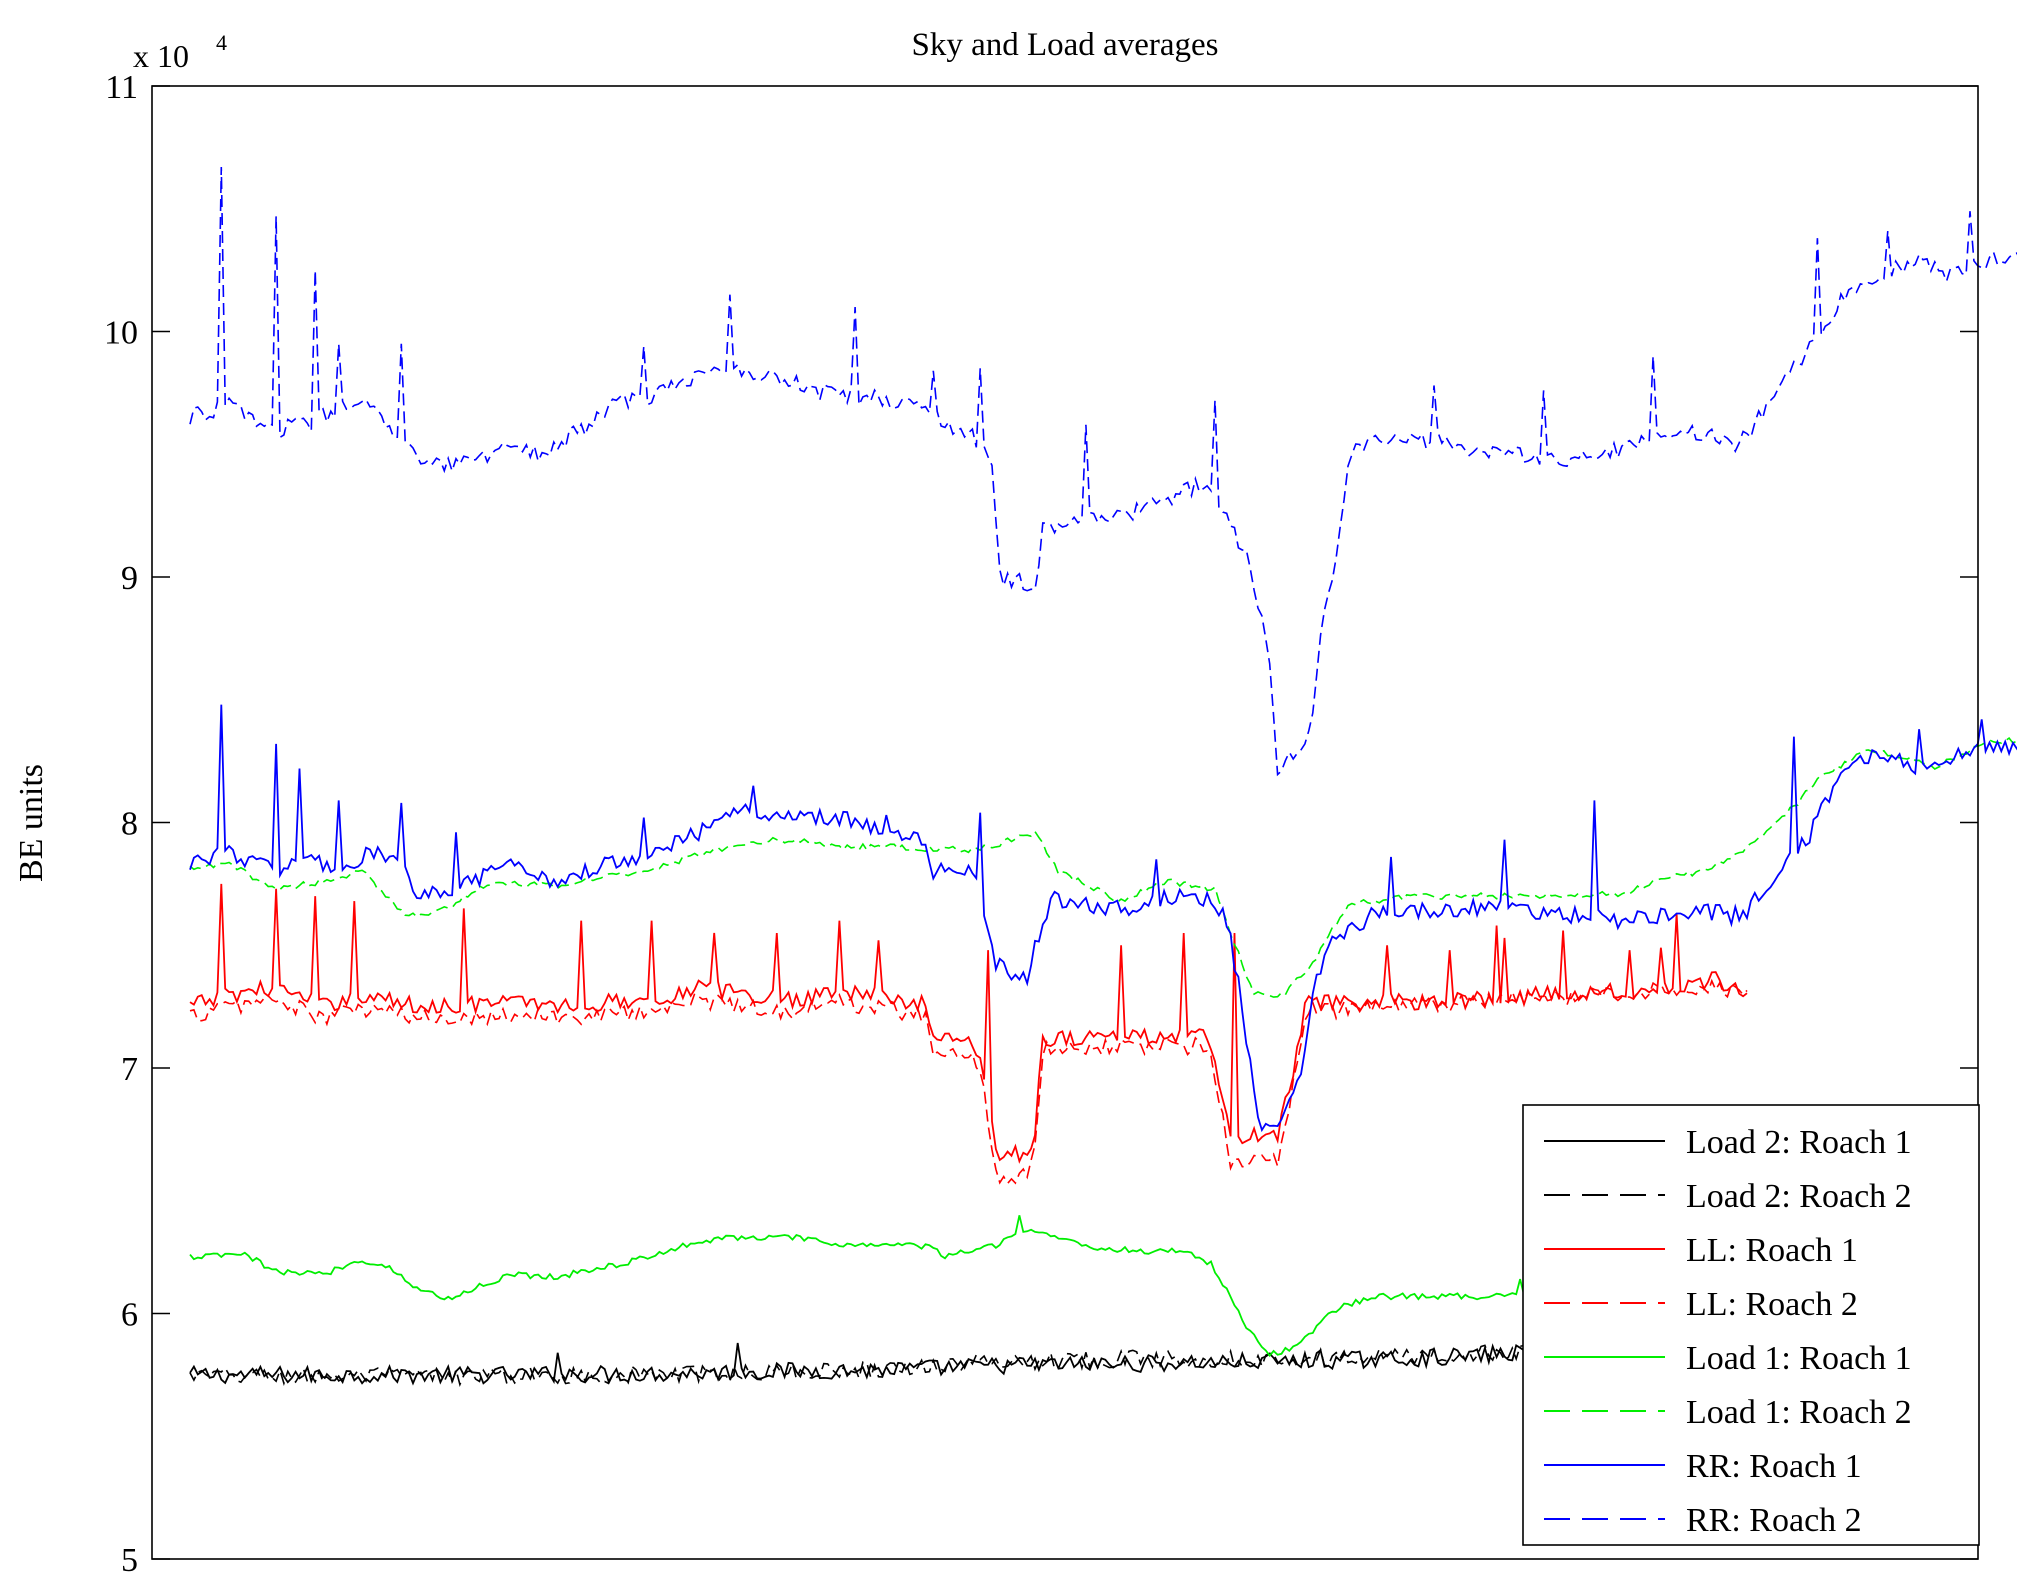 The height and width of the screenshot is (1592, 2017). What do you see at coordinates (1799, 1412) in the screenshot?
I see `legend-label: Load 1: Roach 2` at bounding box center [1799, 1412].